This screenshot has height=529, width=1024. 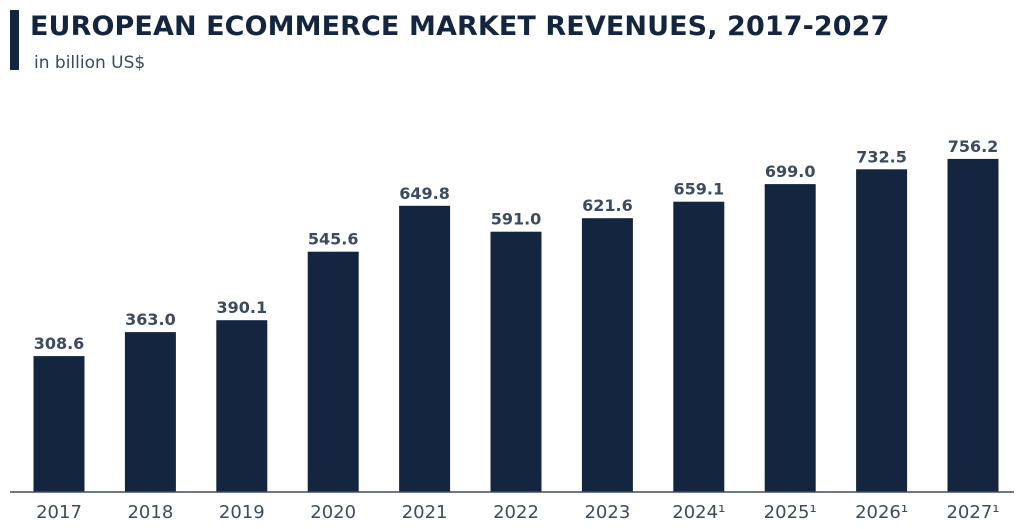 I want to click on value-label-9: 732.5, so click(x=881, y=156).